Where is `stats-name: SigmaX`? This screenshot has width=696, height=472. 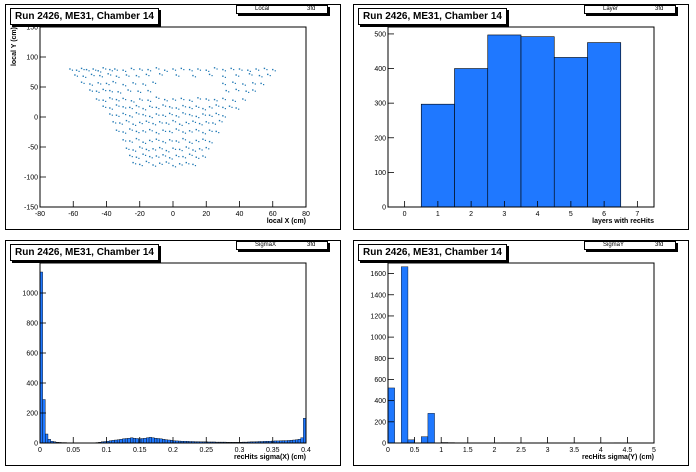
stats-name: SigmaX is located at coordinates (266, 245).